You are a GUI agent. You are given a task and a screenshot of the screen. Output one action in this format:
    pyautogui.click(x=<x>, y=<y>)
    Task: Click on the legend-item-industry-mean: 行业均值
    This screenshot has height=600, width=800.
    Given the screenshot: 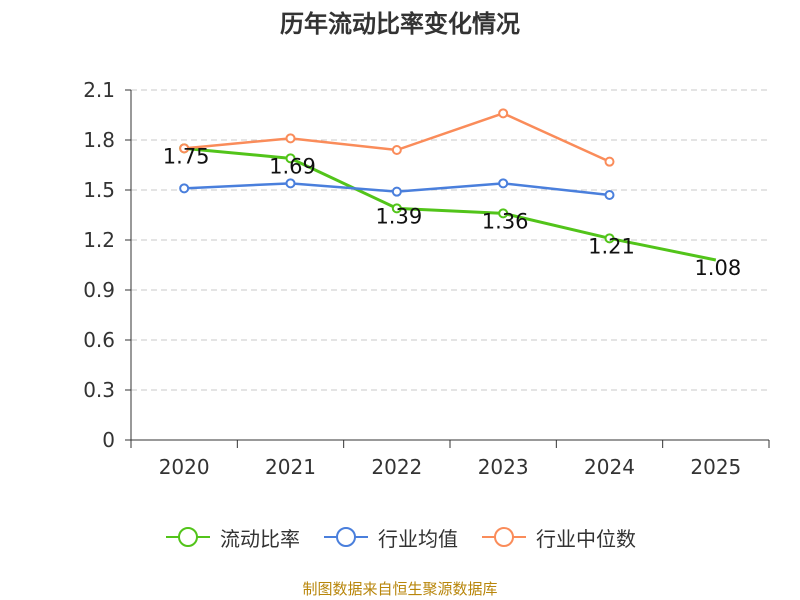 What is the action you would take?
    pyautogui.click(x=390, y=537)
    